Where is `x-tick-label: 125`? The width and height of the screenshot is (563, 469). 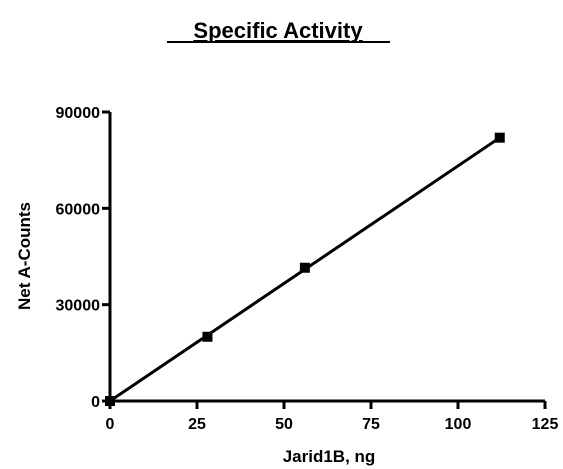 x-tick-label: 125 is located at coordinates (545, 424).